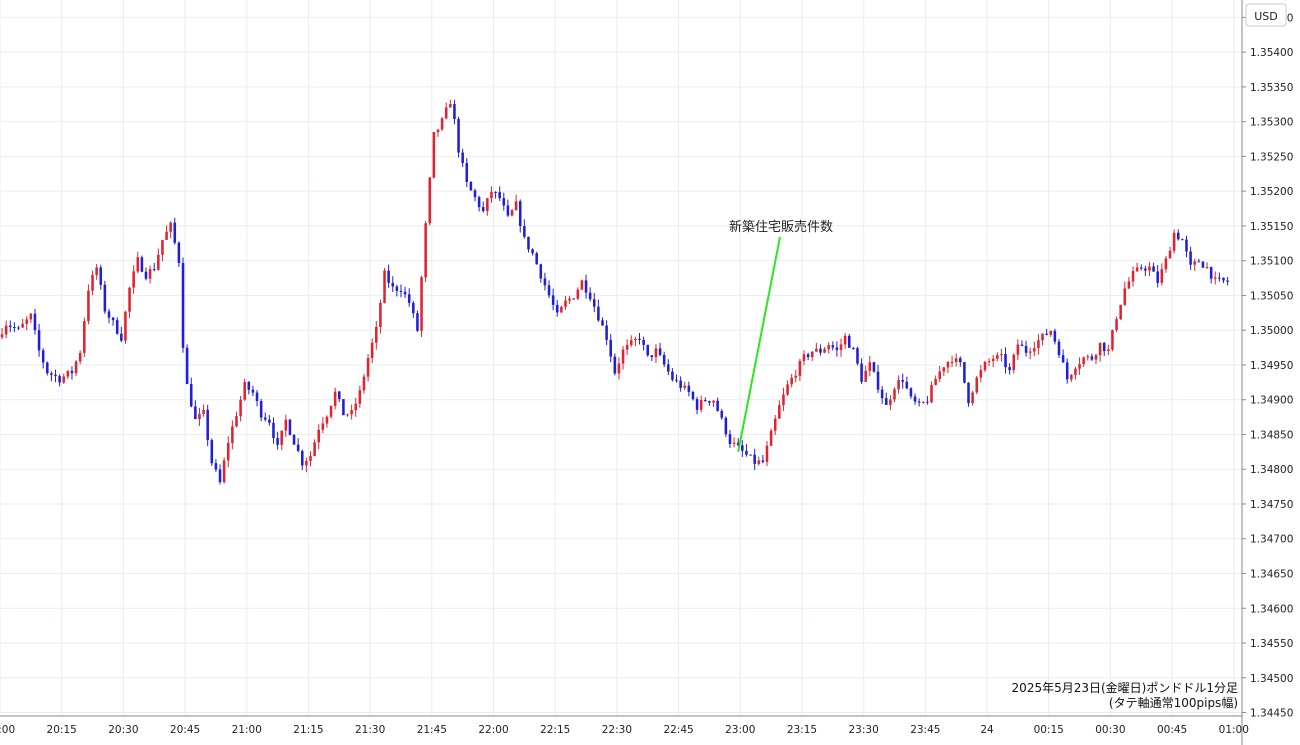 The height and width of the screenshot is (745, 1300). Describe the element at coordinates (864, 730) in the screenshot. I see `x-tick-label: 23:30` at that location.